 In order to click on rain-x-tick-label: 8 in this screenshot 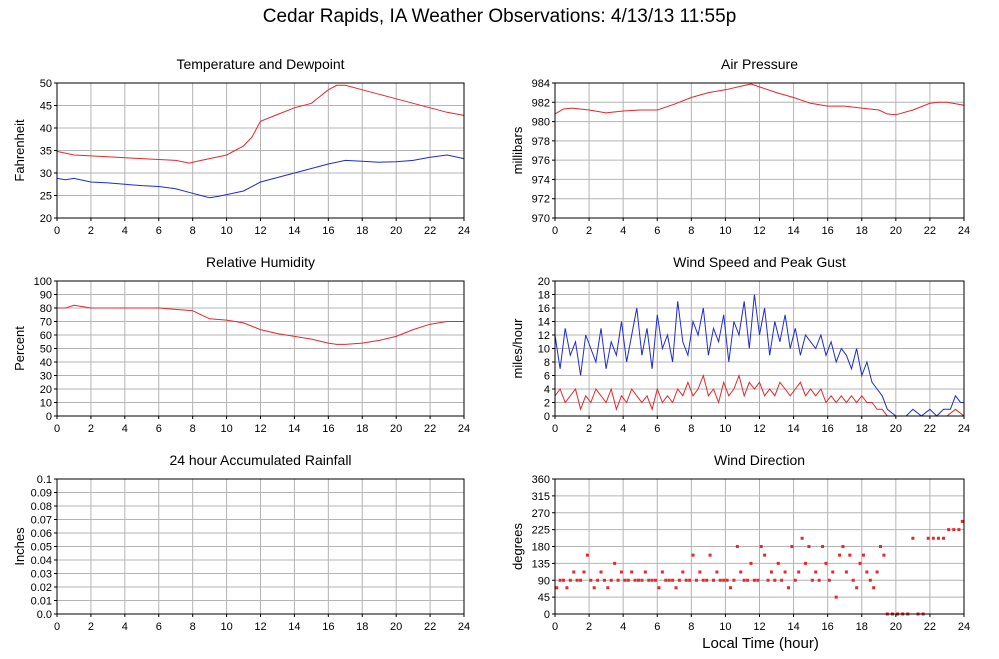, I will do `click(193, 627)`.